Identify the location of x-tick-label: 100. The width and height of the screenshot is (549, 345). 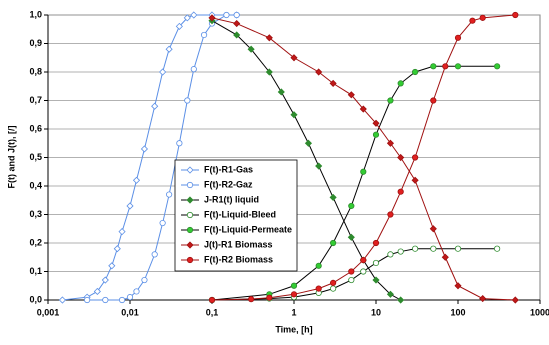
(457, 312).